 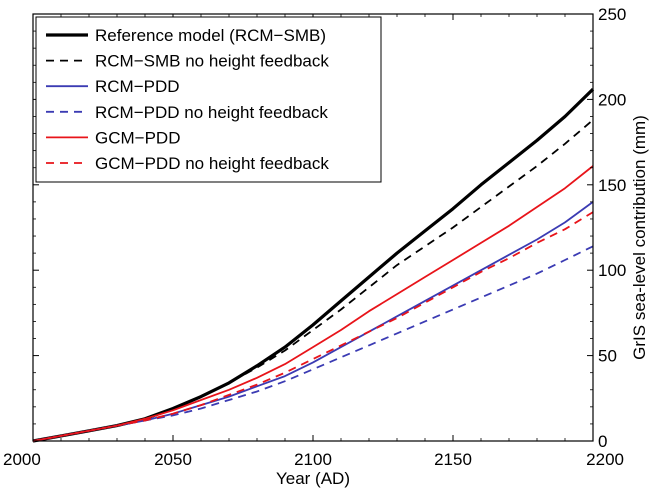 What do you see at coordinates (453, 459) in the screenshot?
I see `x-tick-label-4: 2150` at bounding box center [453, 459].